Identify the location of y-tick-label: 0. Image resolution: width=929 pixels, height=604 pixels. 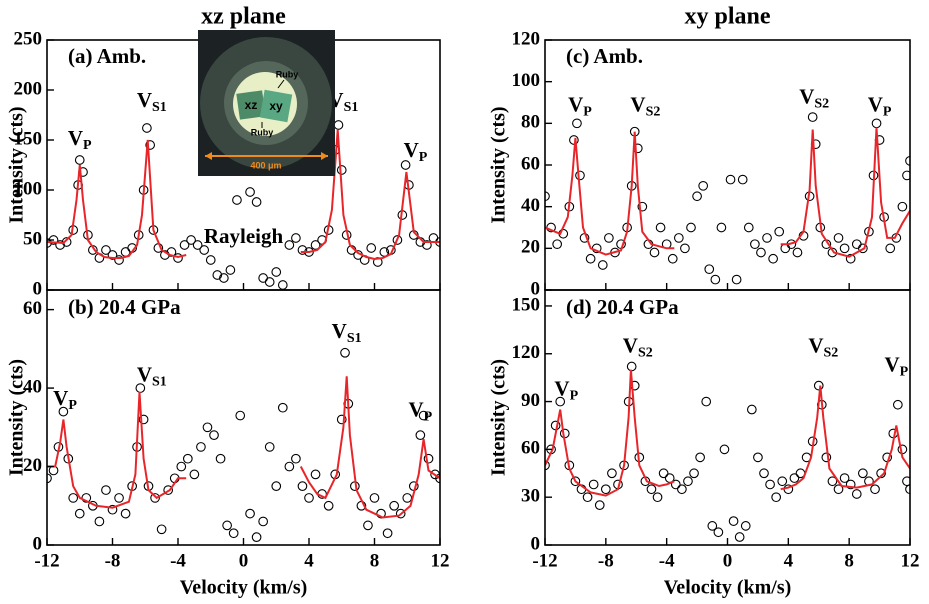
(536, 288).